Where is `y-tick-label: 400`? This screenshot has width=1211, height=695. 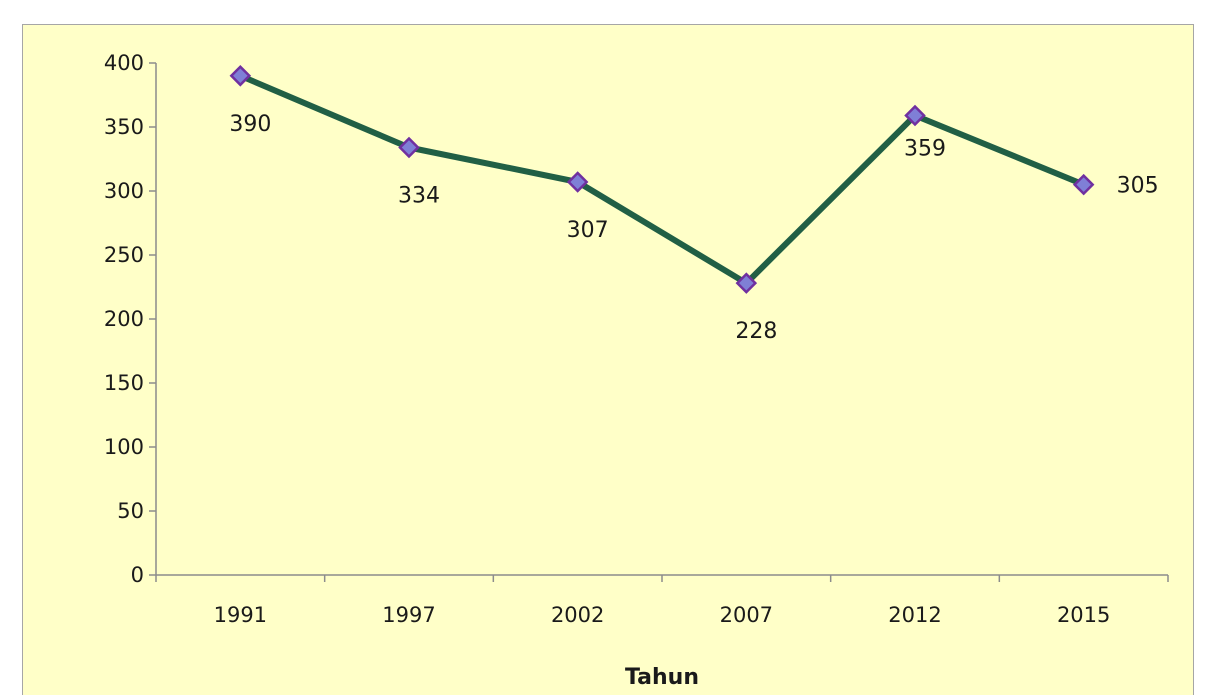 y-tick-label: 400 is located at coordinates (124, 63).